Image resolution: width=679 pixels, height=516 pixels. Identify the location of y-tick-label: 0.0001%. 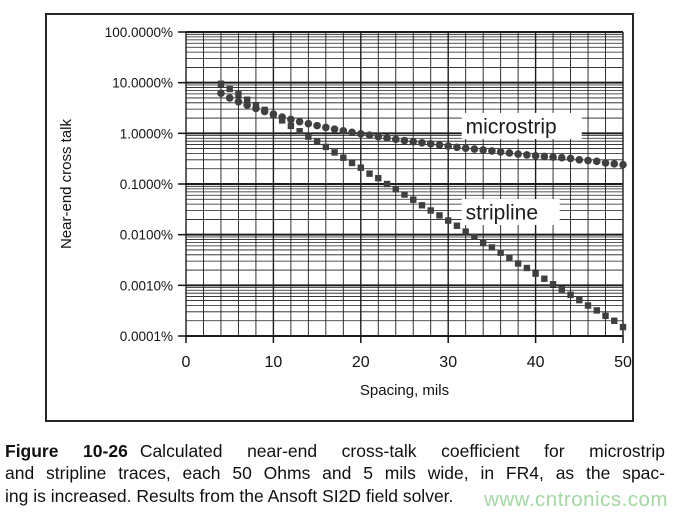
(146, 336).